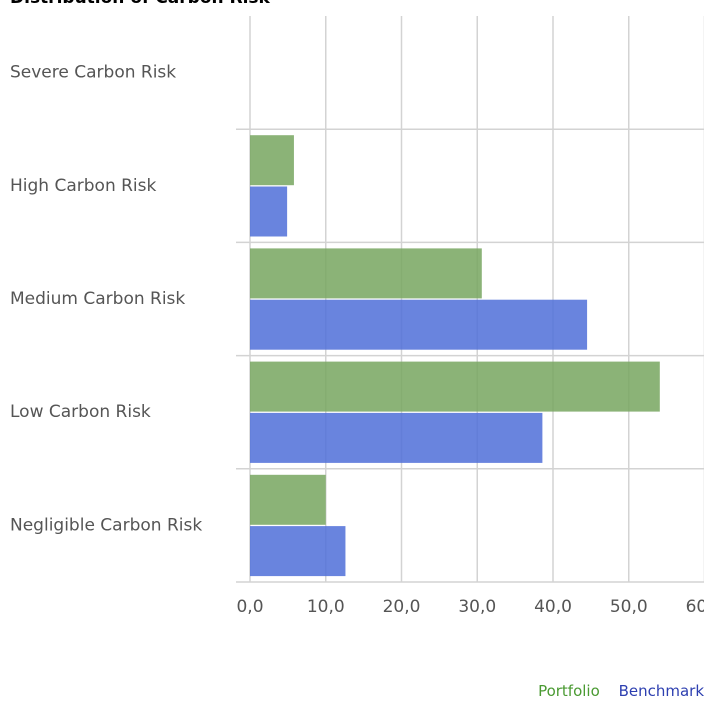  Describe the element at coordinates (249, 607) in the screenshot. I see `x-tick-label: 0,0` at that location.